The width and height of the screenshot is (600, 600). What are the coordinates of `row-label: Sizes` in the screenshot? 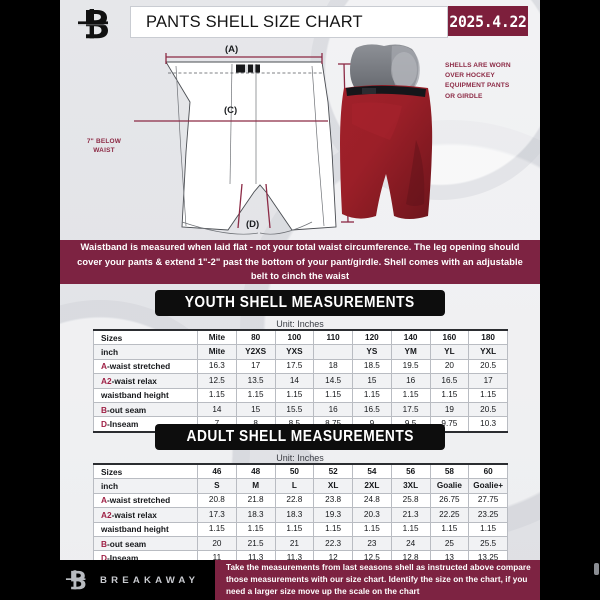 It's located at (145, 471).